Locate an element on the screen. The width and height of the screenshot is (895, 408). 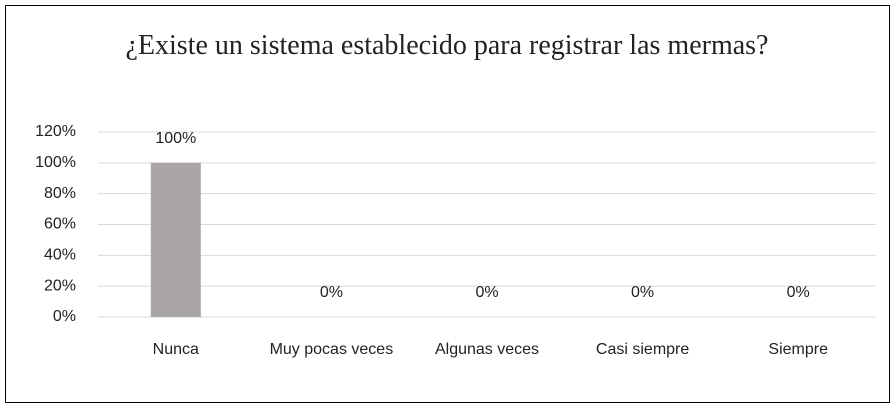
x-tick-label: Casi siempre is located at coordinates (642, 349).